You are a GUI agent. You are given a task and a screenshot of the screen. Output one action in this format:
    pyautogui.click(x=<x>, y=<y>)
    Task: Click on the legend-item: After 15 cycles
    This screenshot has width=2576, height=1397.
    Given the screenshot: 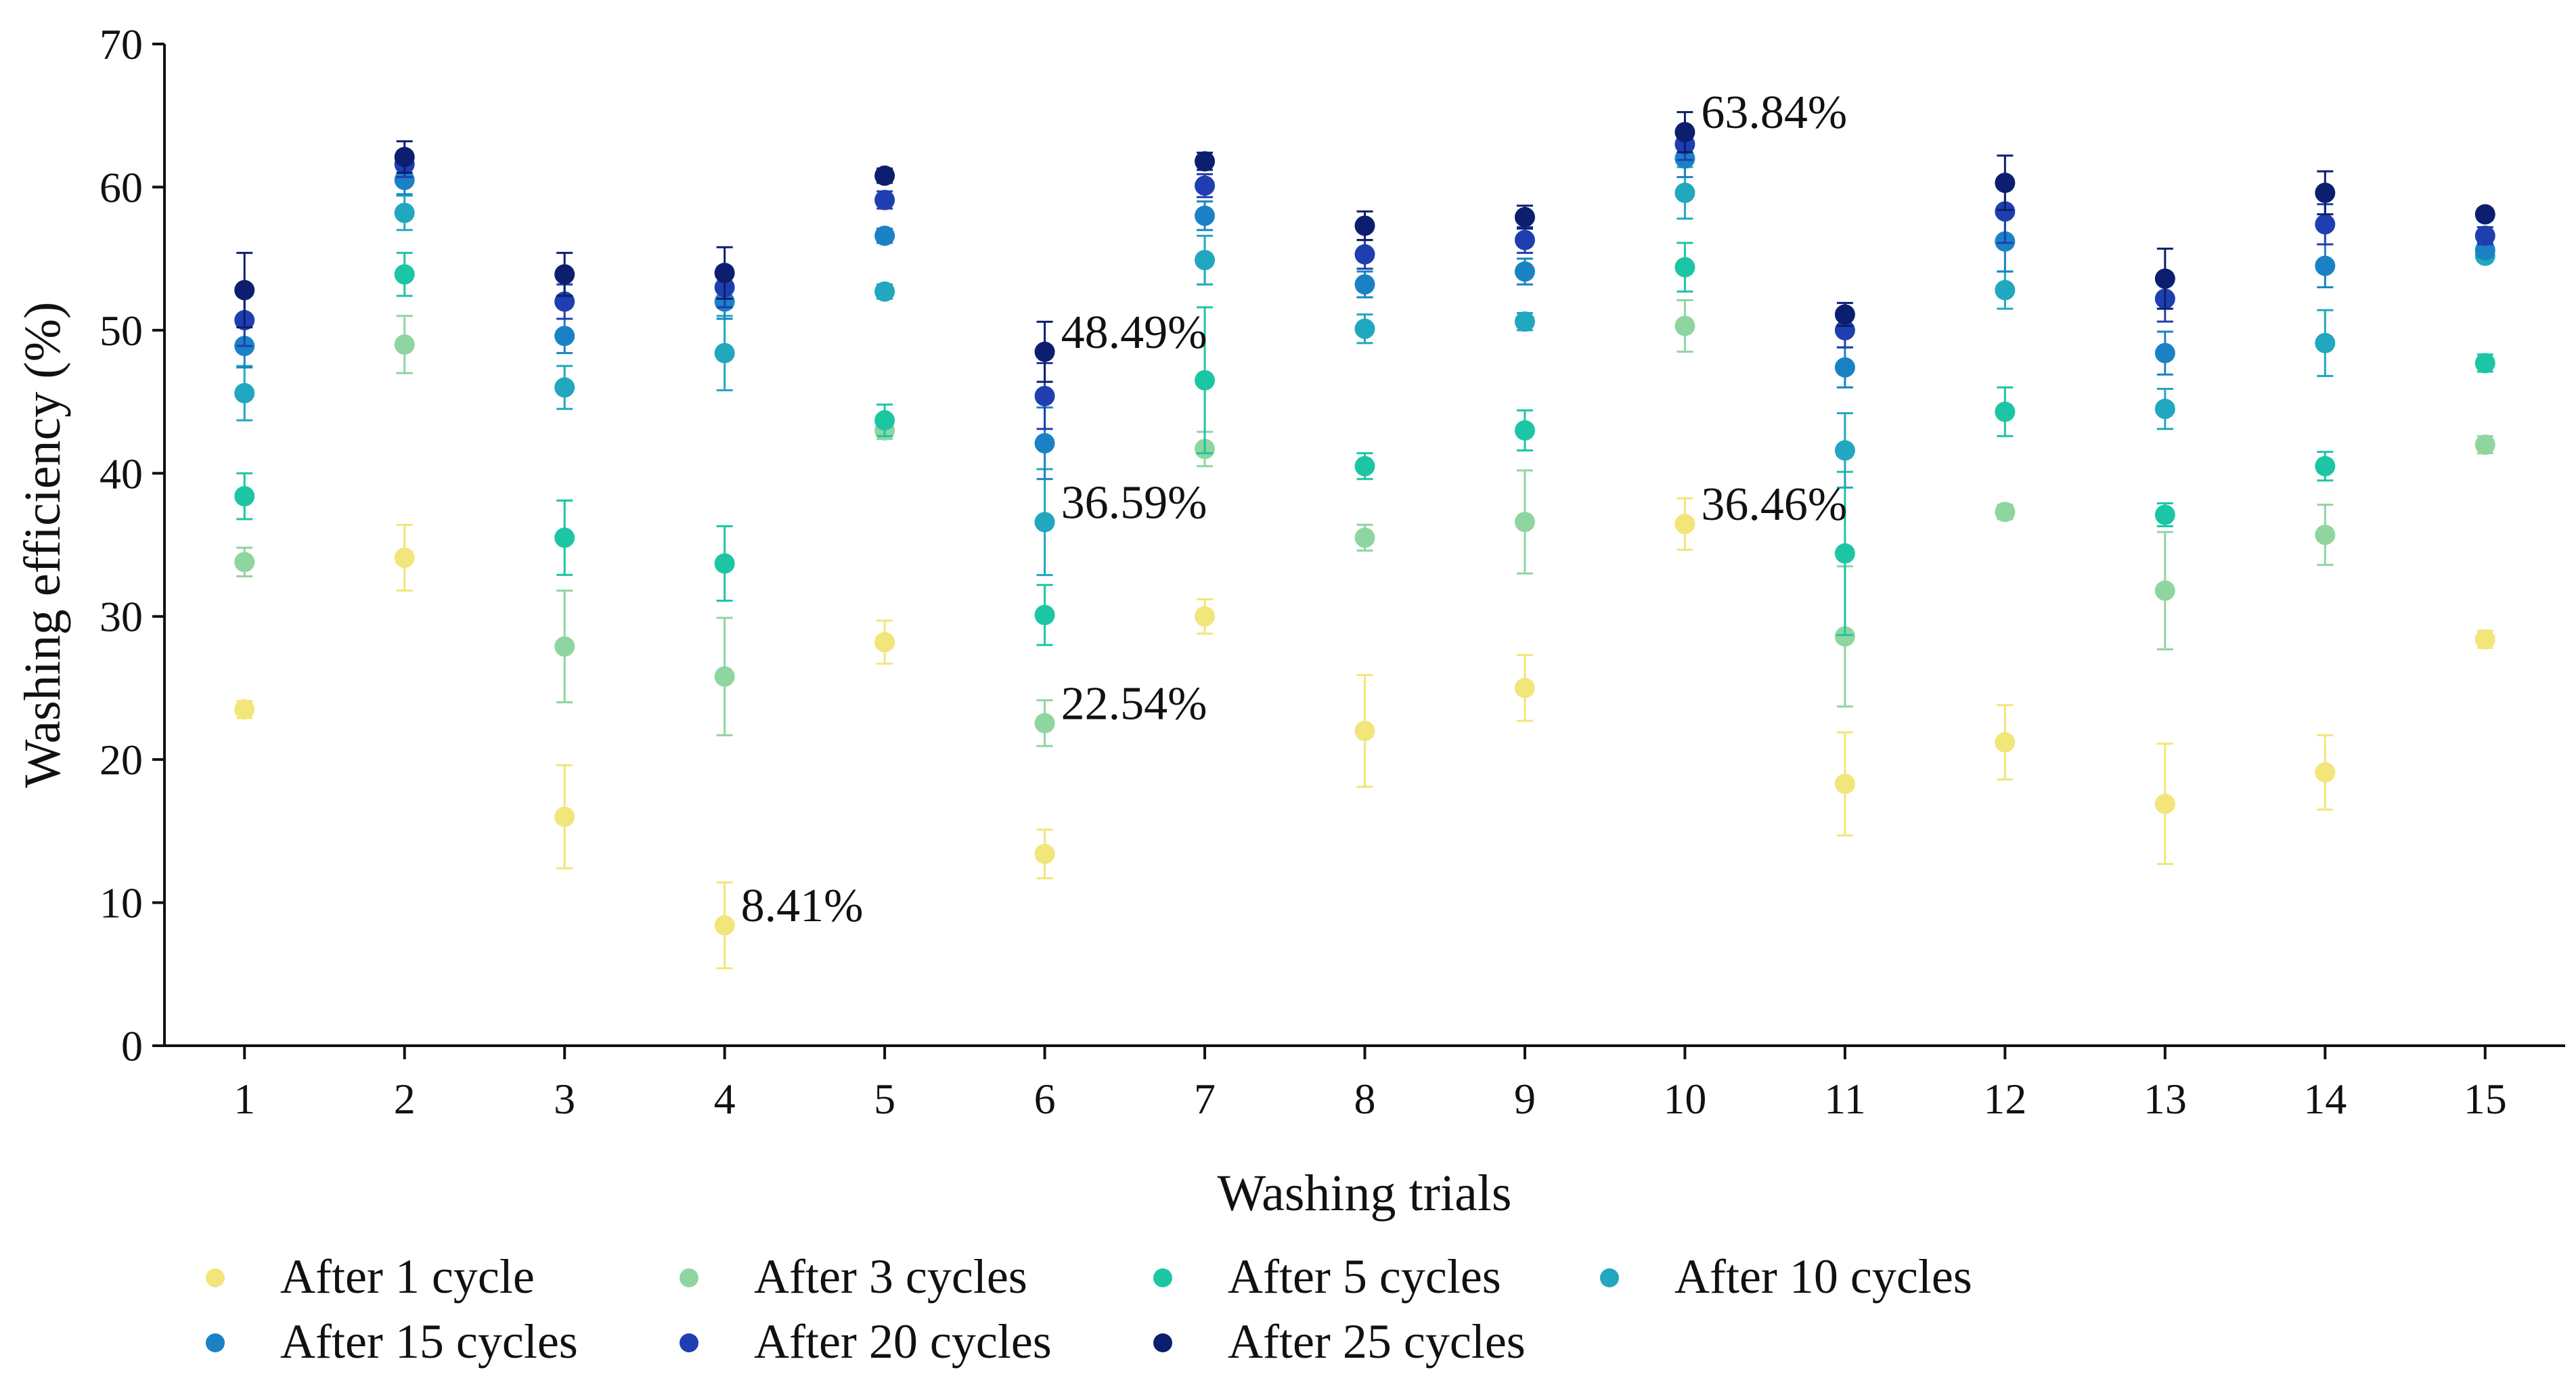 What is the action you would take?
    pyautogui.click(x=392, y=1341)
    